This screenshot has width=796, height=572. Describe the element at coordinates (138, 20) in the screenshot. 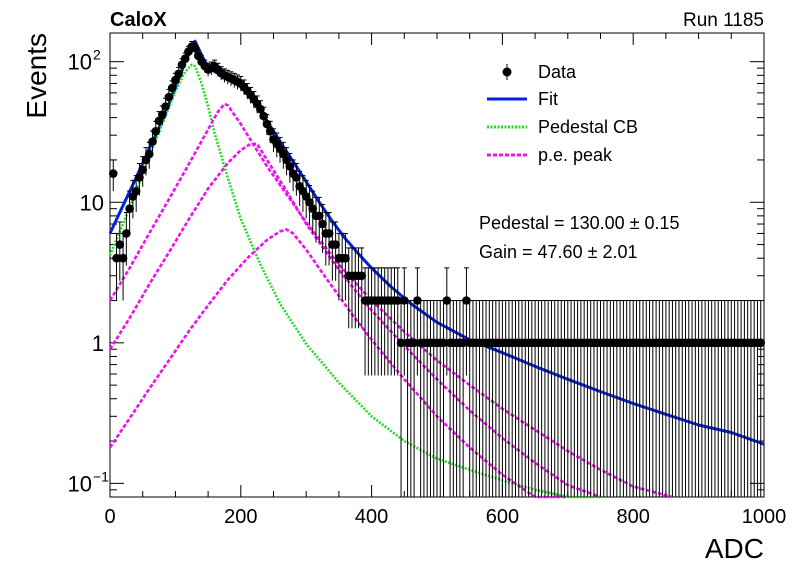

I see `experiment-label: CaloX` at that location.